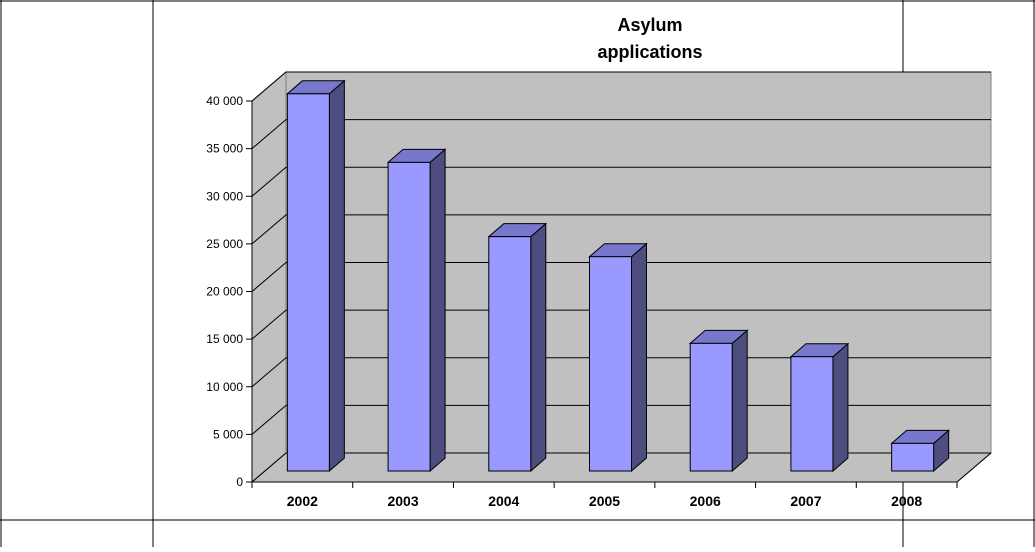 Image resolution: width=1035 pixels, height=552 pixels. What do you see at coordinates (639, 357) in the screenshot?
I see `bar-side-2005` at bounding box center [639, 357].